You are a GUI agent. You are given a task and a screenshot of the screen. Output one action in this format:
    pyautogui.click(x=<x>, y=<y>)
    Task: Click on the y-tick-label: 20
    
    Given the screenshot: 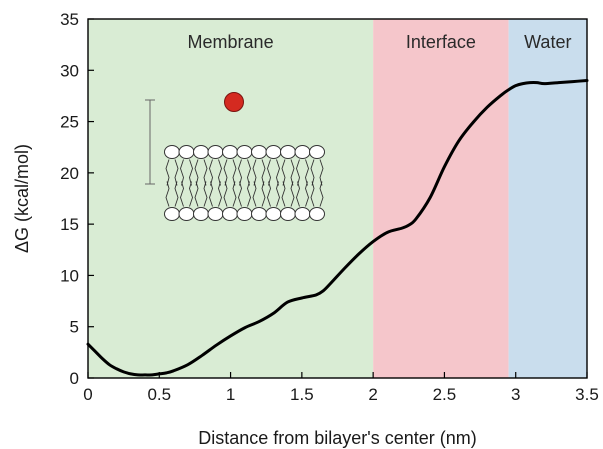 What is the action you would take?
    pyautogui.click(x=69, y=173)
    